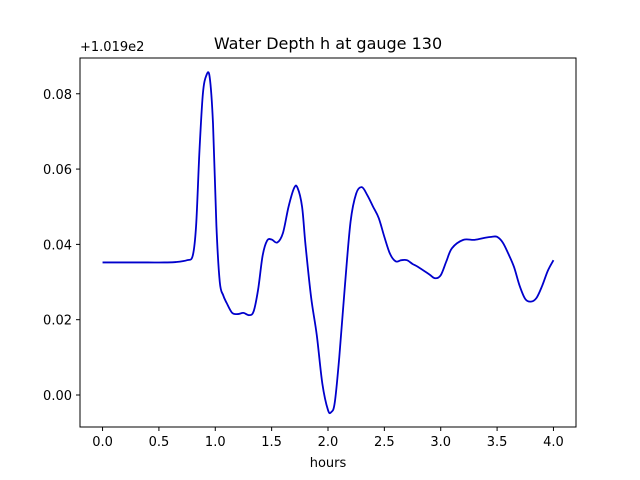  What do you see at coordinates (553, 442) in the screenshot?
I see `x-tick-label: 4.0` at bounding box center [553, 442].